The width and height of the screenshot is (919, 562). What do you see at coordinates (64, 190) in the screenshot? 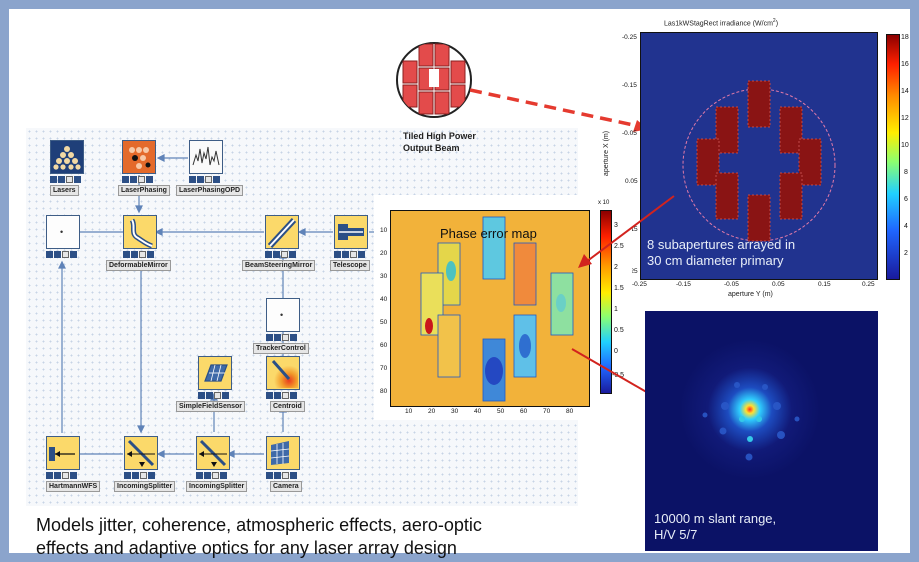
I see `lasers-label: Lasers` at bounding box center [64, 190].